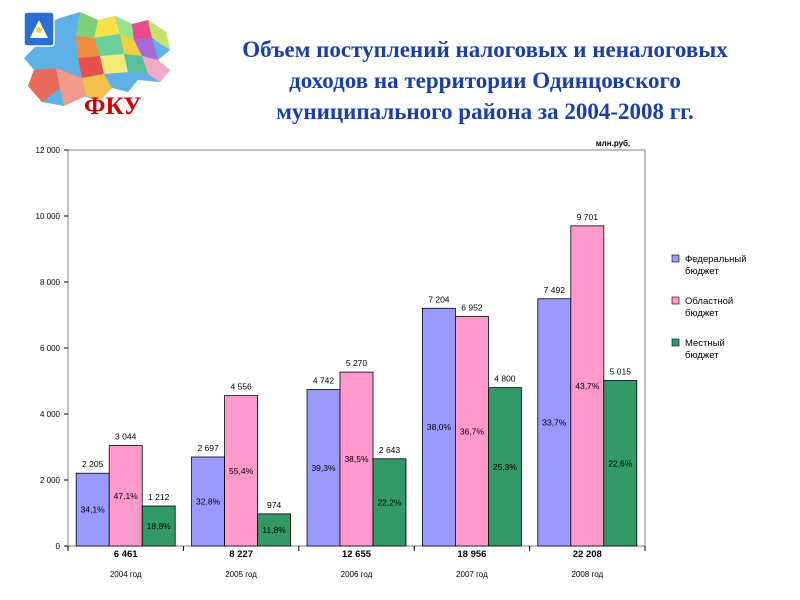  I want to click on bar-share-label: 38,5%, so click(356, 459).